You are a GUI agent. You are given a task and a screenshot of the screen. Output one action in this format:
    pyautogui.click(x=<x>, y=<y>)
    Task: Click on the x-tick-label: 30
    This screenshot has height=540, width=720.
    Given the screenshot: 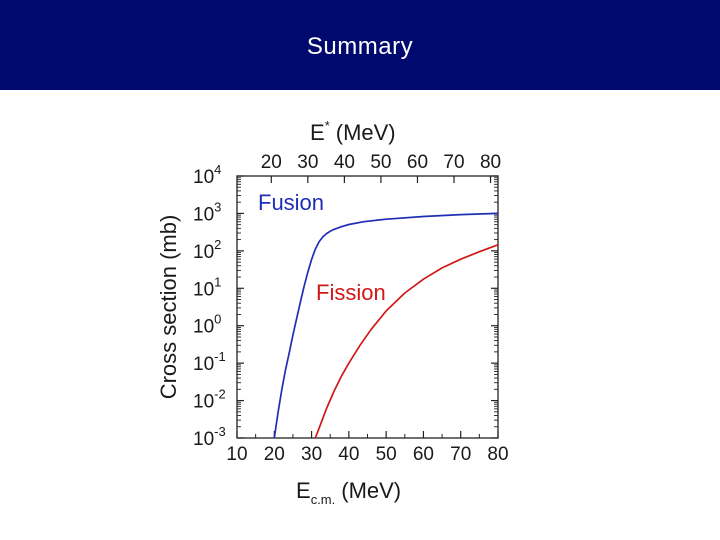 What is the action you would take?
    pyautogui.click(x=311, y=454)
    